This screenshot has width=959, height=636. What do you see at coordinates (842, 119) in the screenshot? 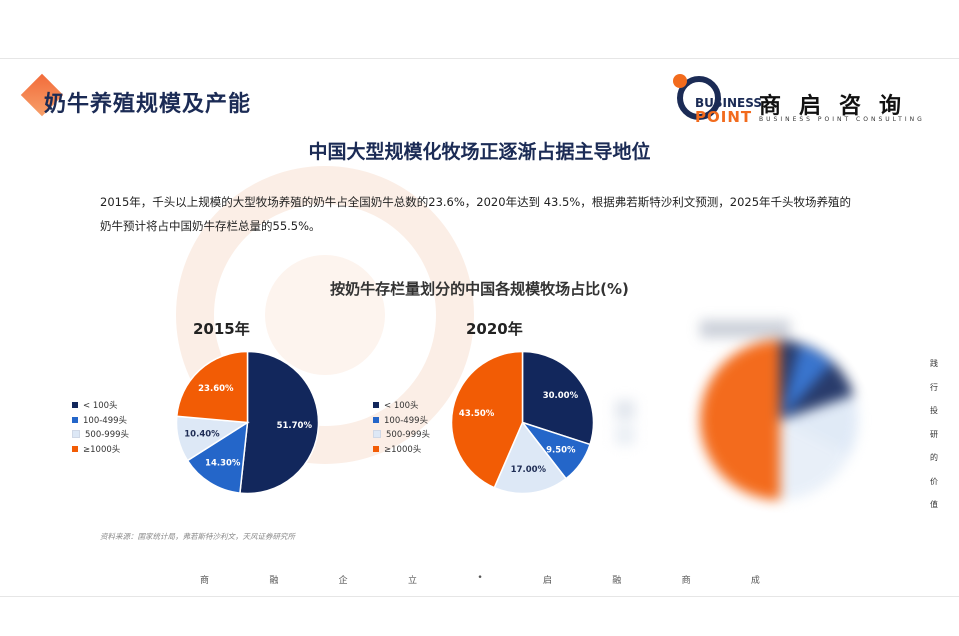
I see `logo-subtitle: BUSINESS POINT CONSULTING` at bounding box center [842, 119].